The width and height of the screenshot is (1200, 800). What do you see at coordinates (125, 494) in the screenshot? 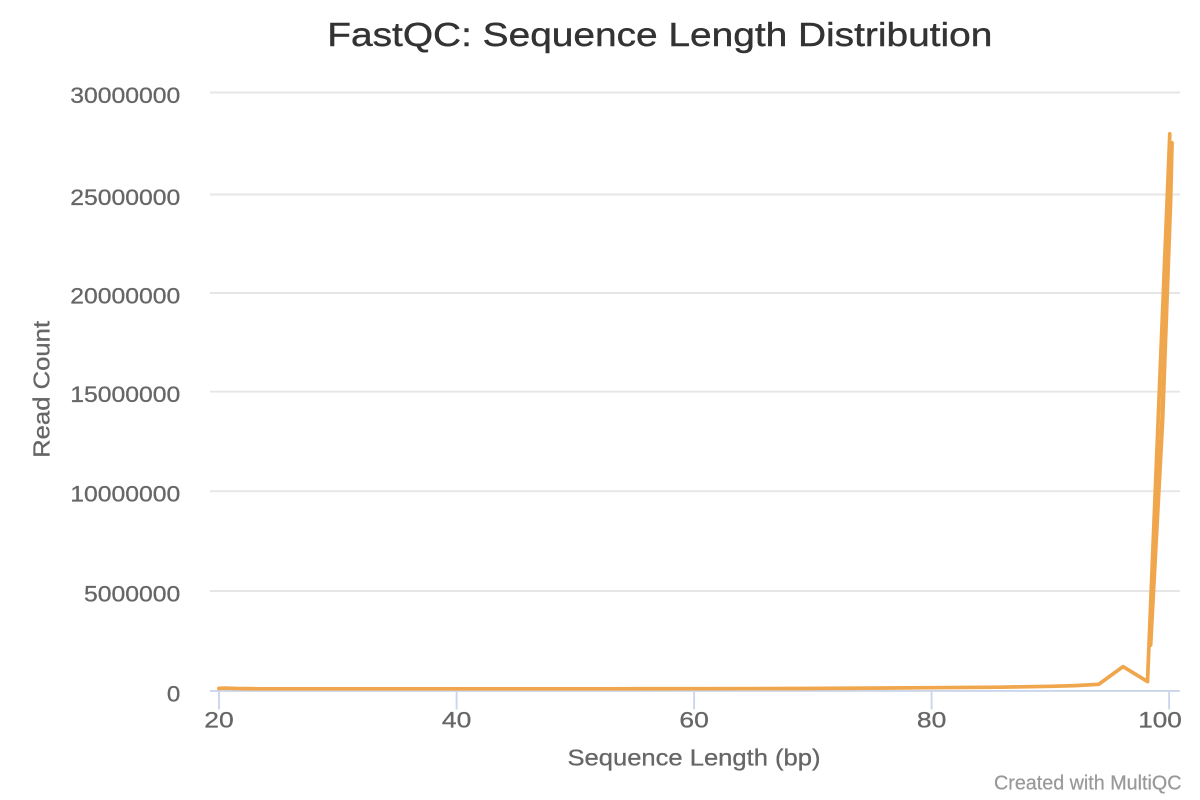
I see `svg-text: 10000000` at bounding box center [125, 494].